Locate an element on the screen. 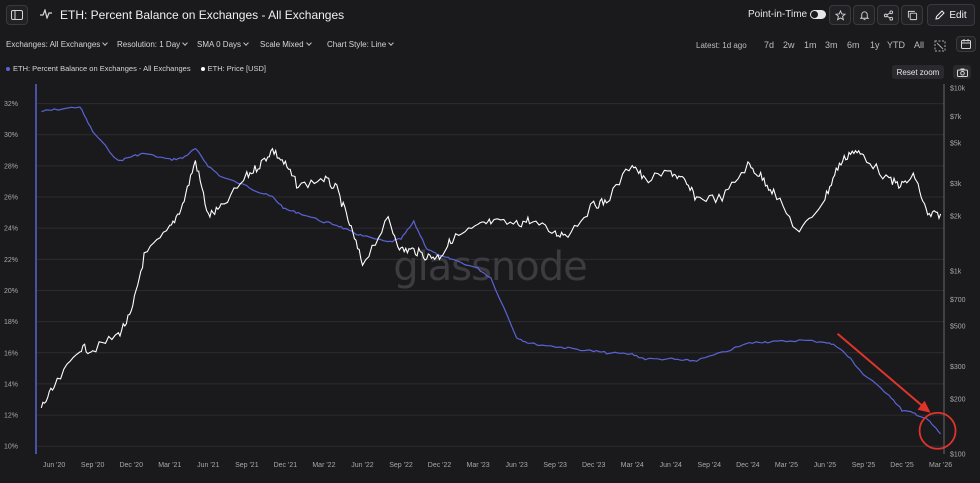  camera-icon is located at coordinates (962, 72).